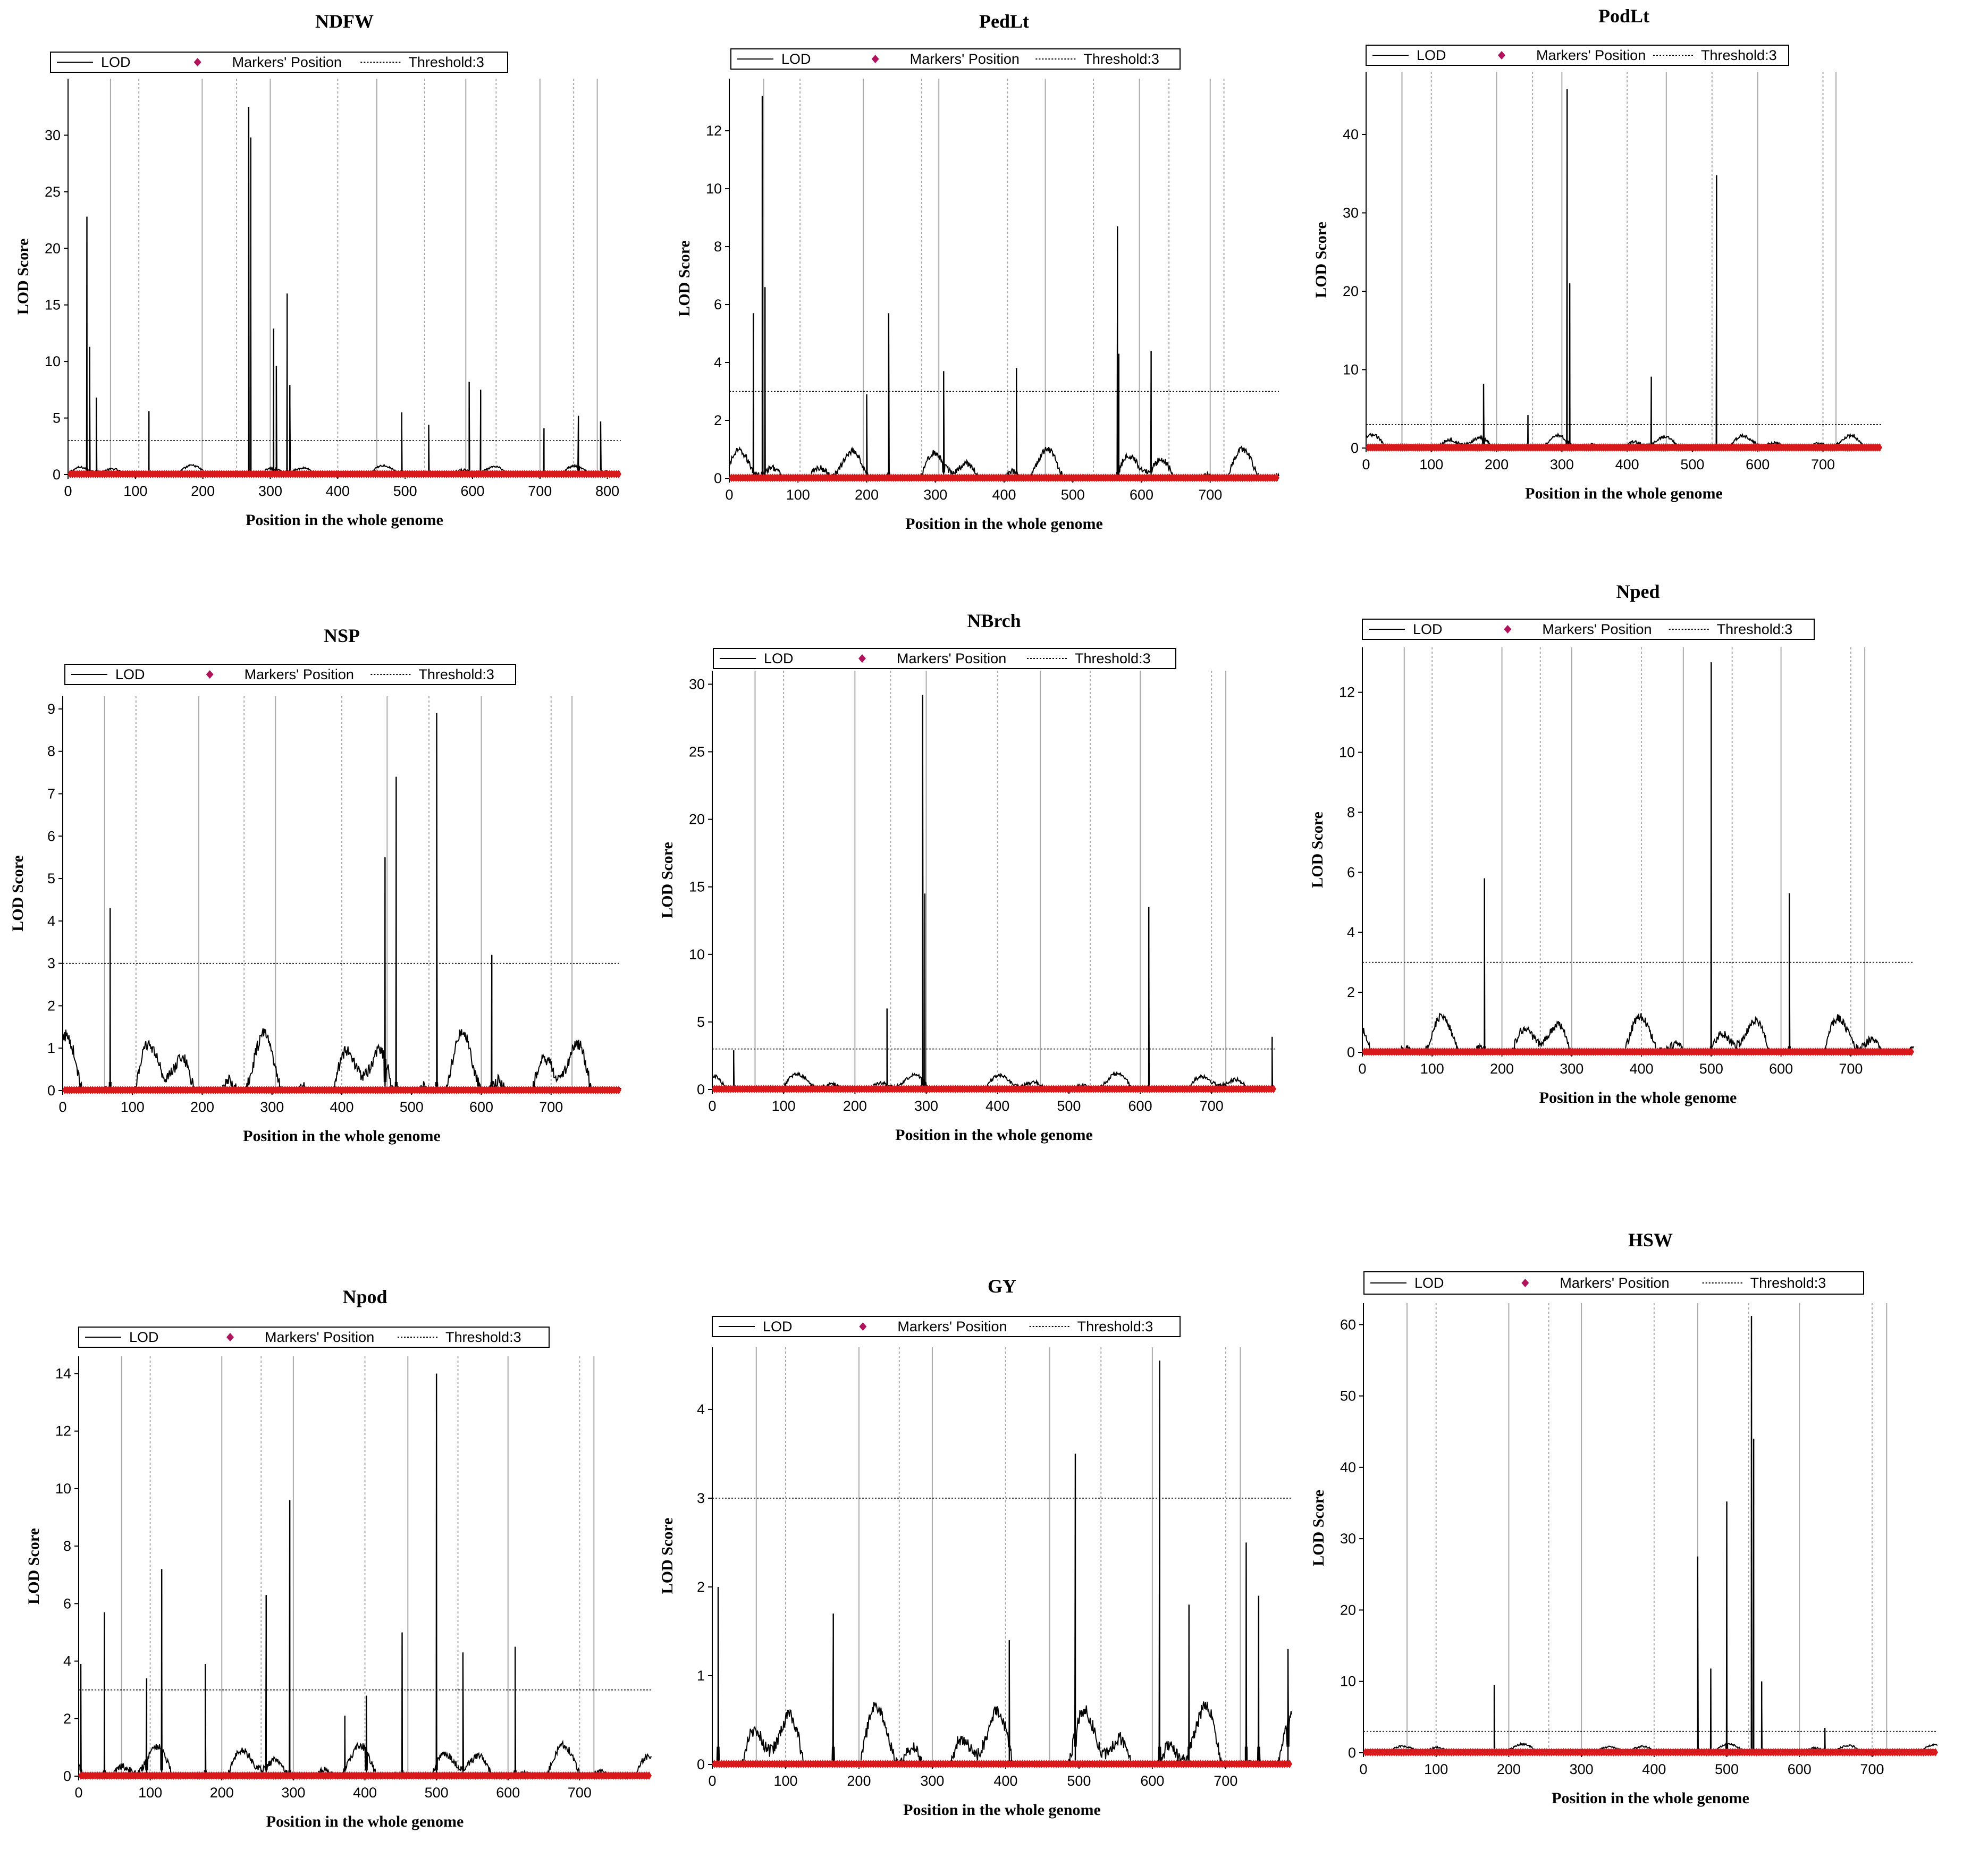 This screenshot has height=1858, width=1988. What do you see at coordinates (293, 1793) in the screenshot?
I see `x-tick-label: 300` at bounding box center [293, 1793].